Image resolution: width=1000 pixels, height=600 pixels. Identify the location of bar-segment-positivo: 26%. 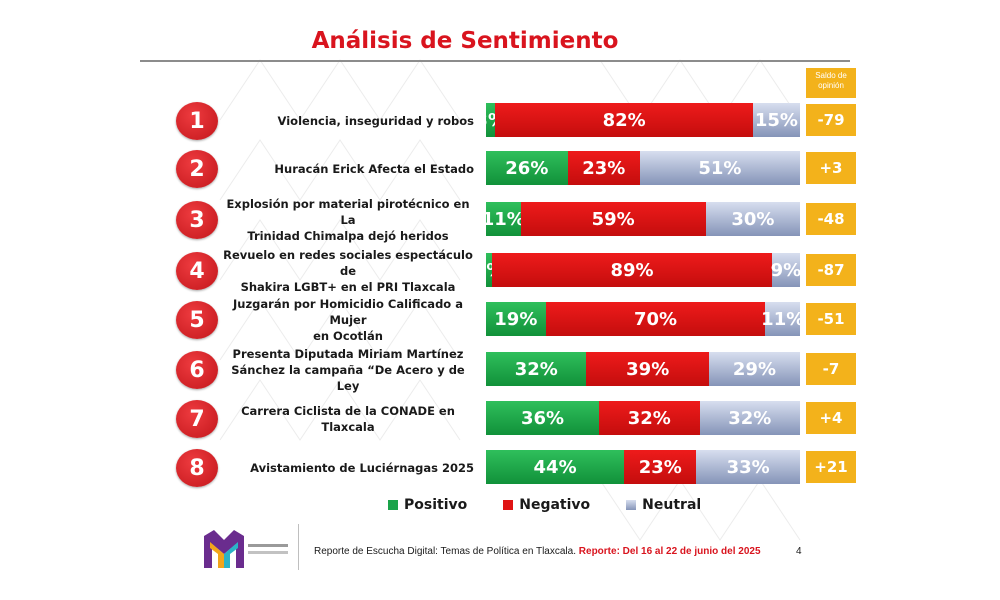
(527, 168).